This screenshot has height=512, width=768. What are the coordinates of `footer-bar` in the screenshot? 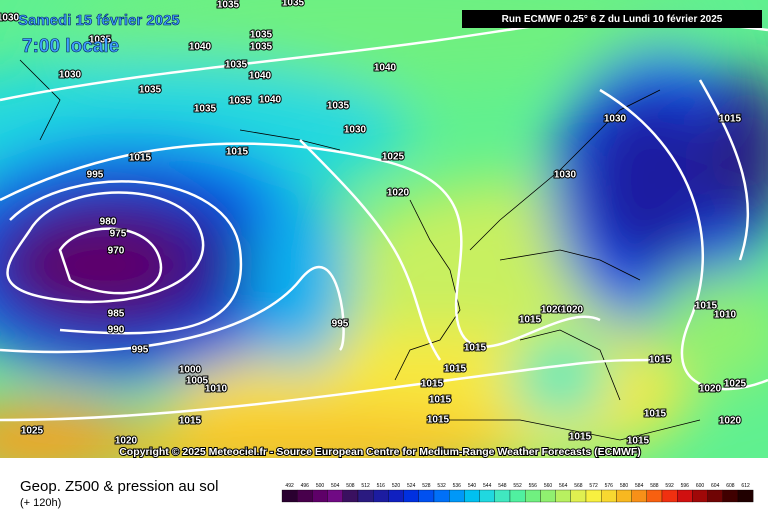 It's located at (384, 485).